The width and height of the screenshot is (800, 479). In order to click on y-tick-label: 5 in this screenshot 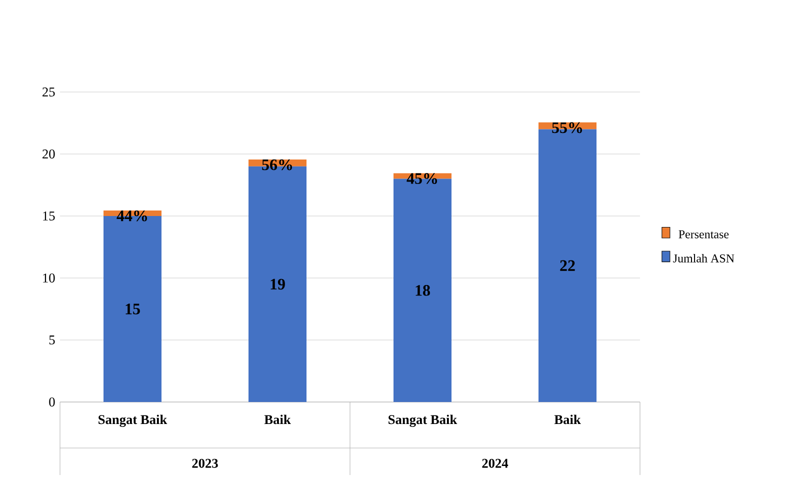, I will do `click(52, 340)`.